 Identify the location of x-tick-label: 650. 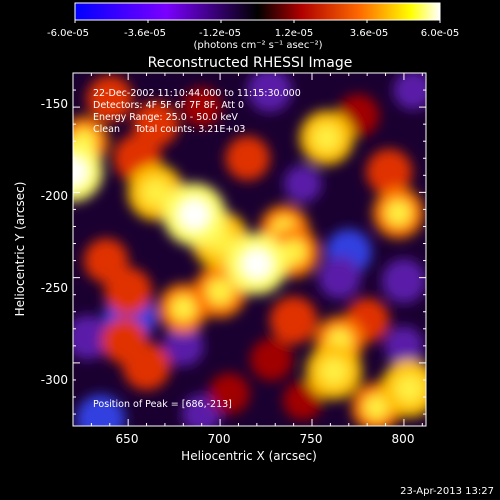
(127, 439).